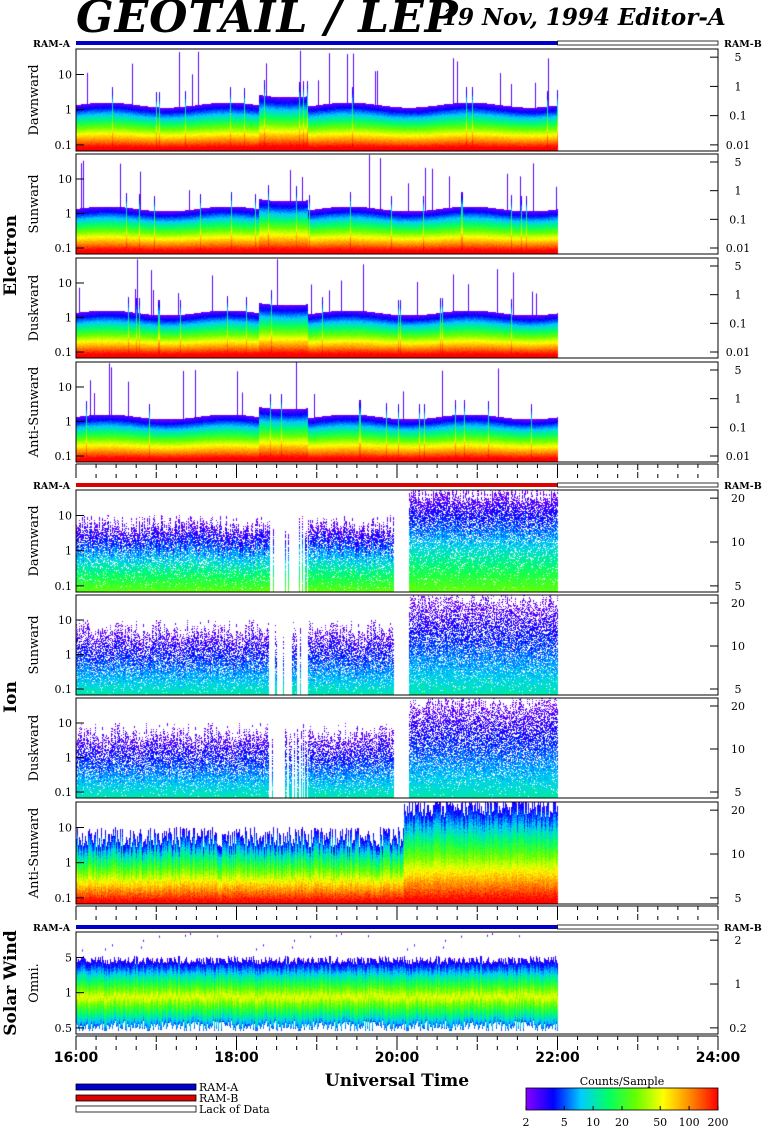  What do you see at coordinates (11, 983) in the screenshot?
I see `group-label: Solar Wind` at bounding box center [11, 983].